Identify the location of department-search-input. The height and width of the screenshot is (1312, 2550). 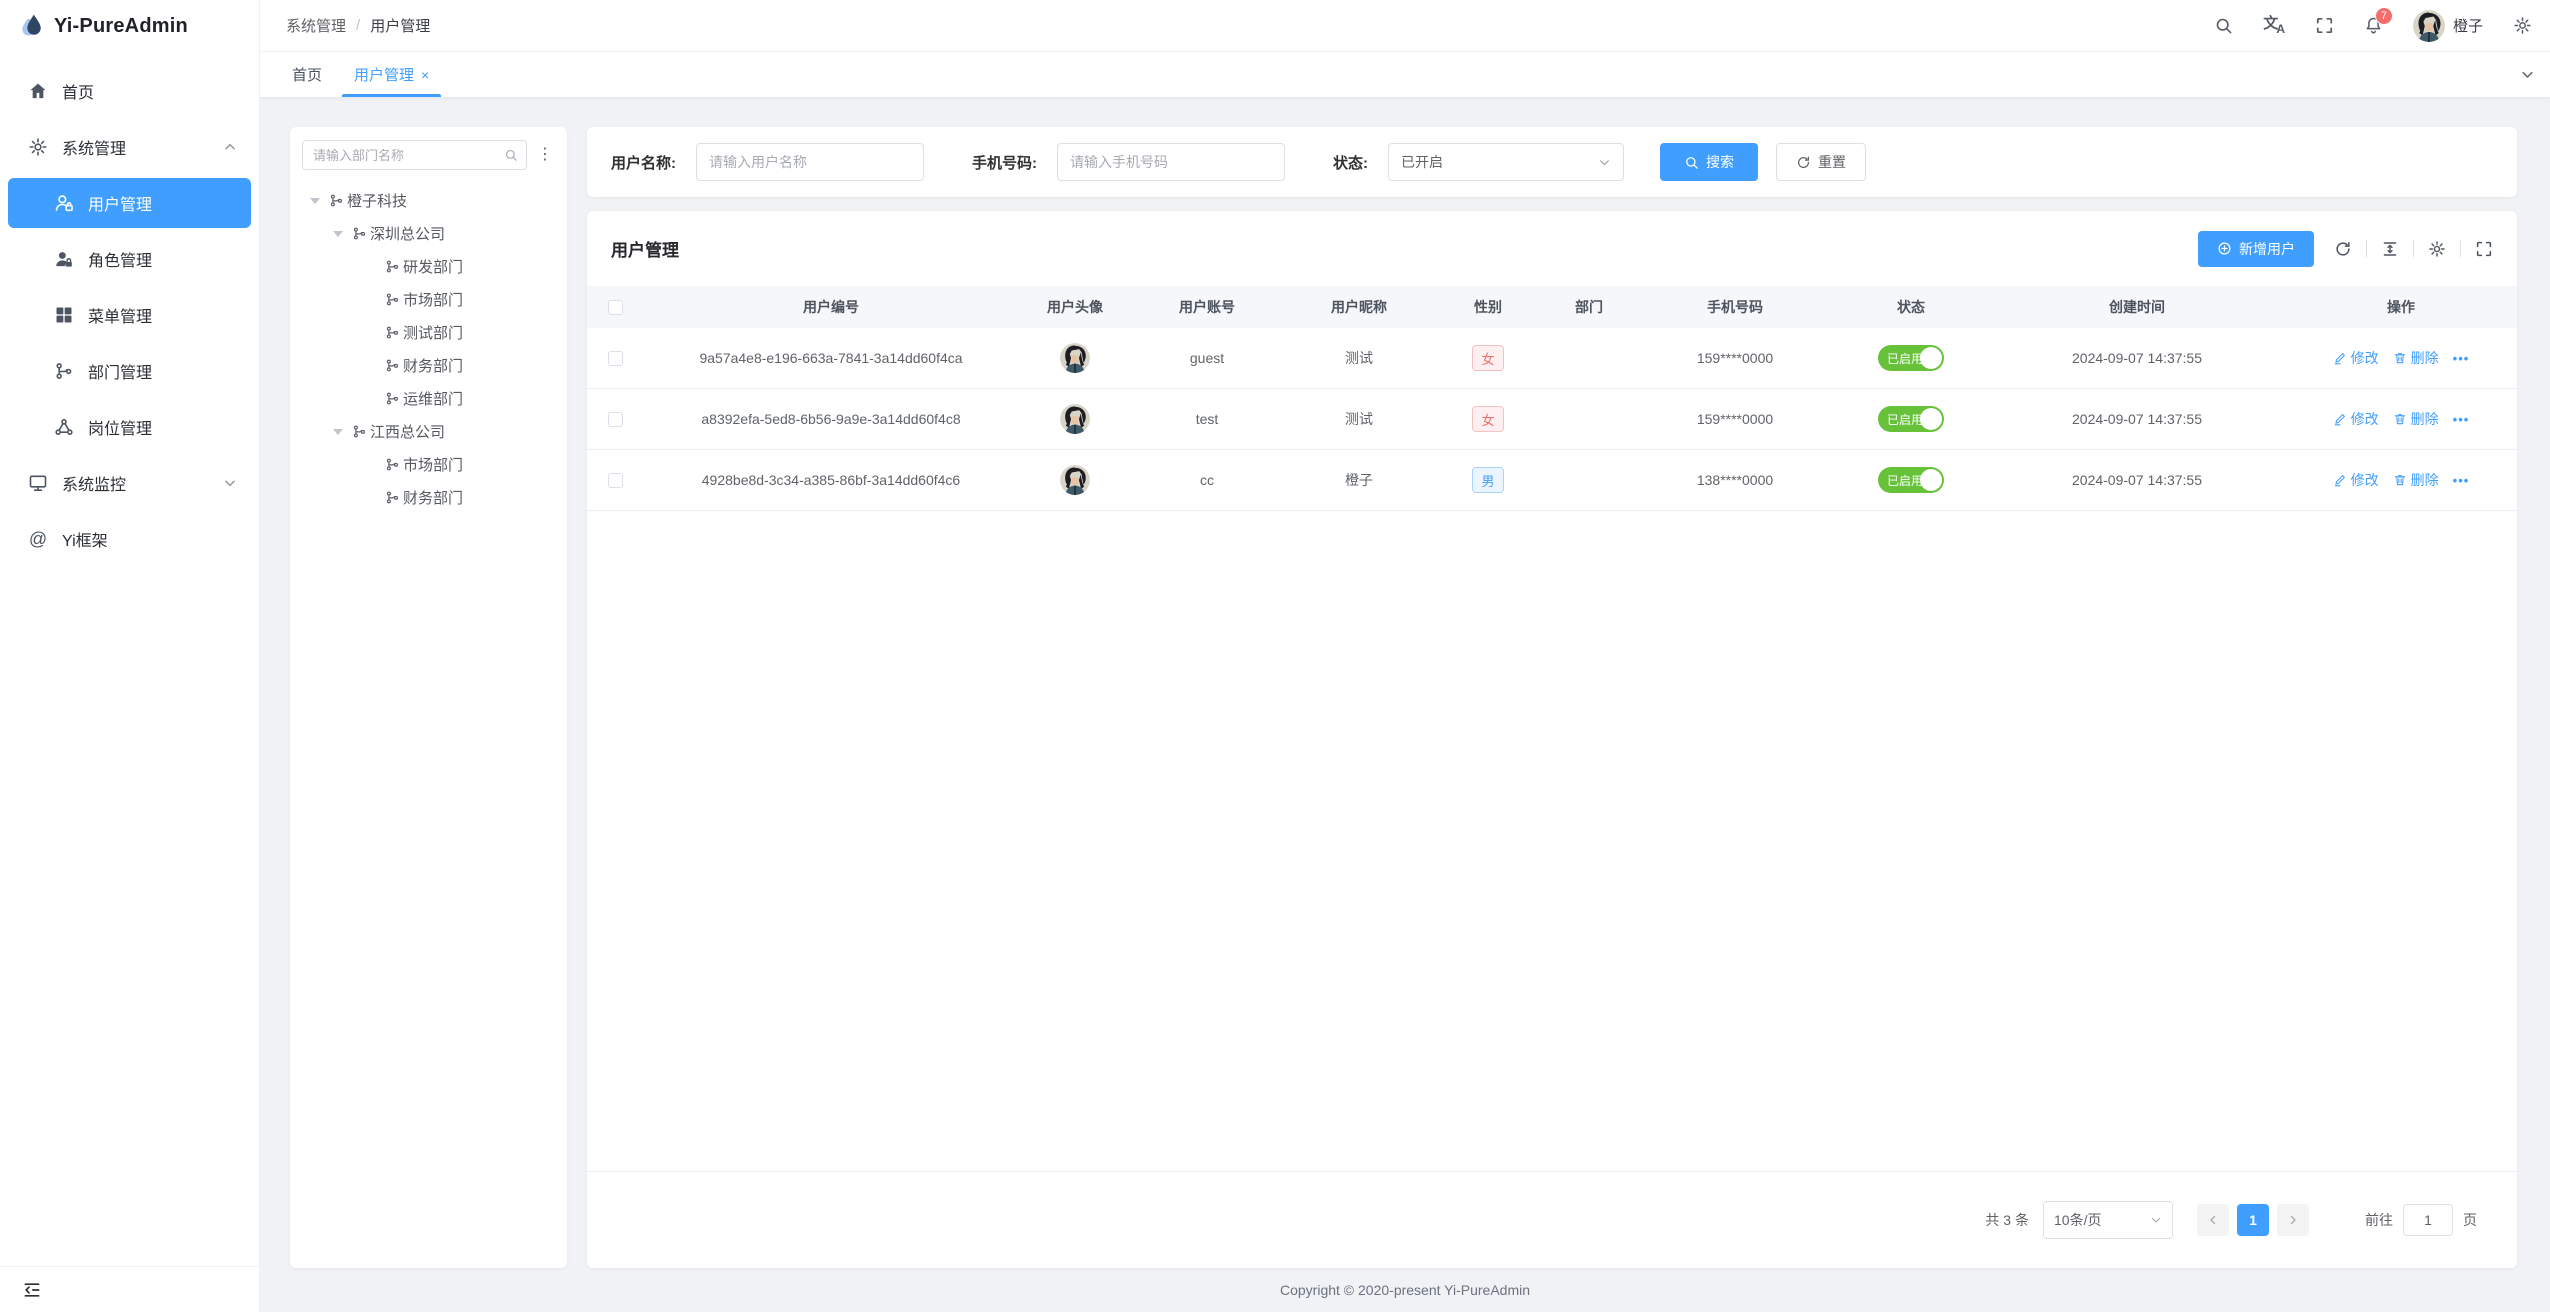
(408, 155).